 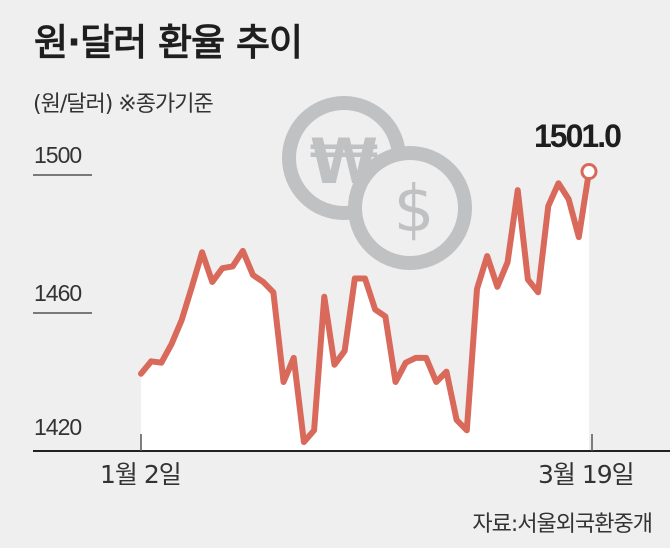 I want to click on dollar-coin-icon: $, so click(x=410, y=208).